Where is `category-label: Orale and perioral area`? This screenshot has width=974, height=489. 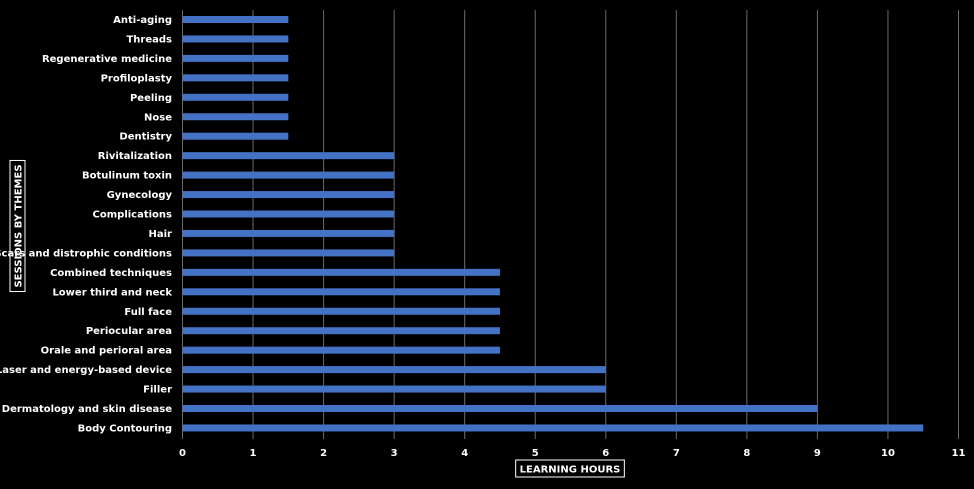 category-label: Orale and perioral area is located at coordinates (106, 351).